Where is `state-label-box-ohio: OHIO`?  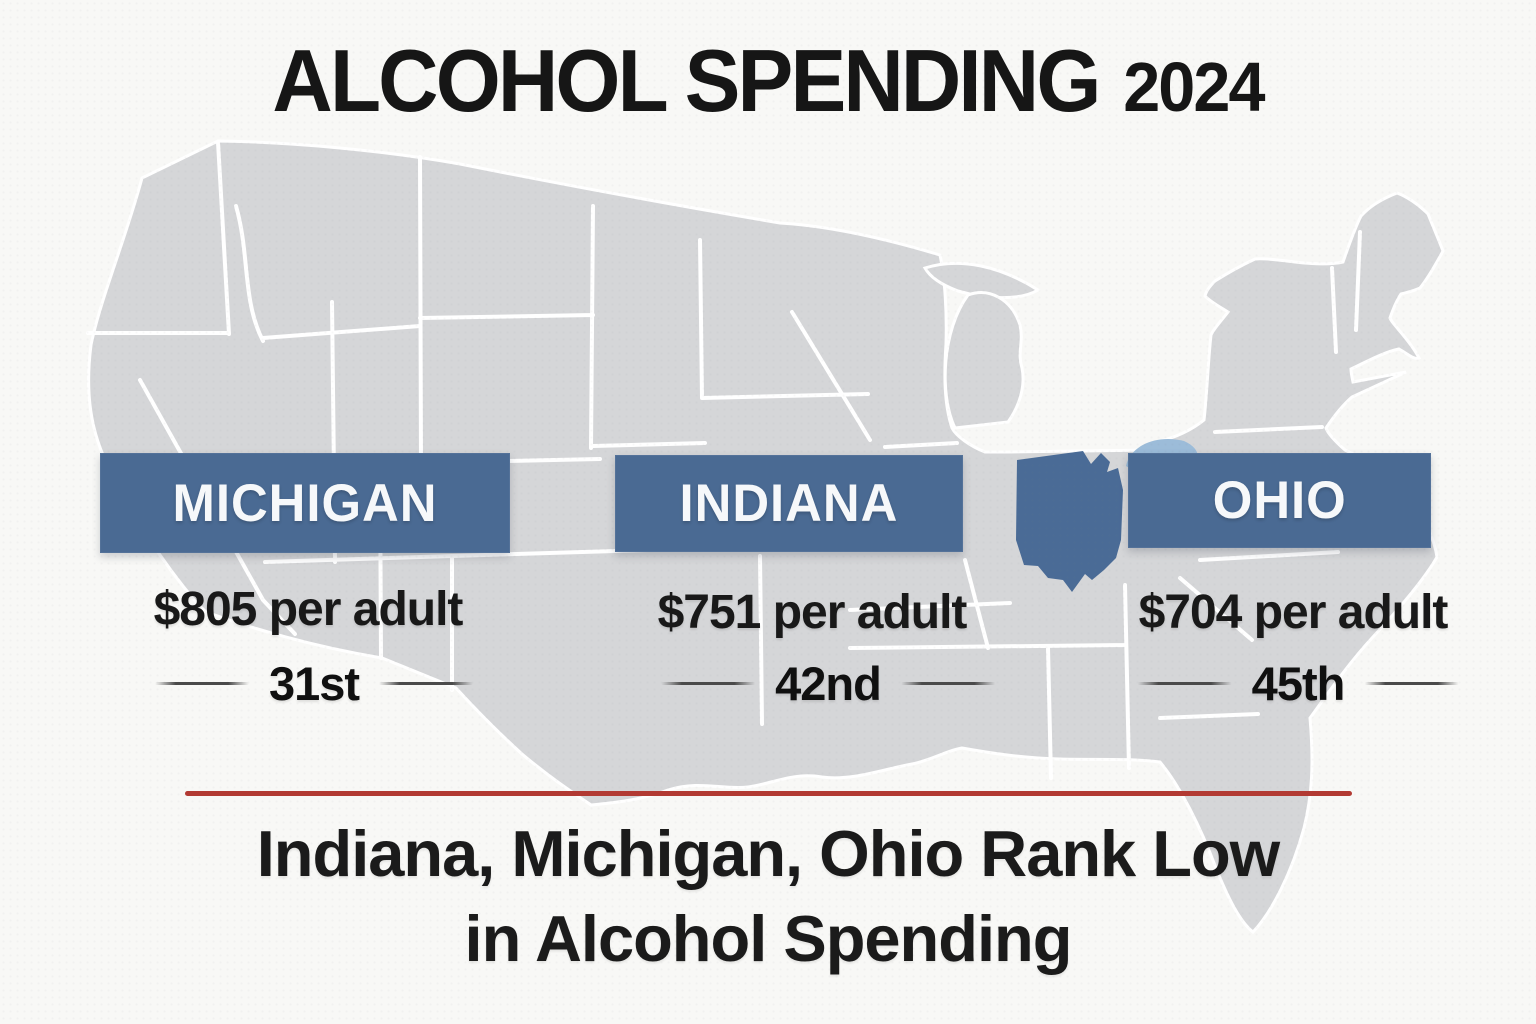
state-label-box-ohio: OHIO is located at coordinates (1279, 500).